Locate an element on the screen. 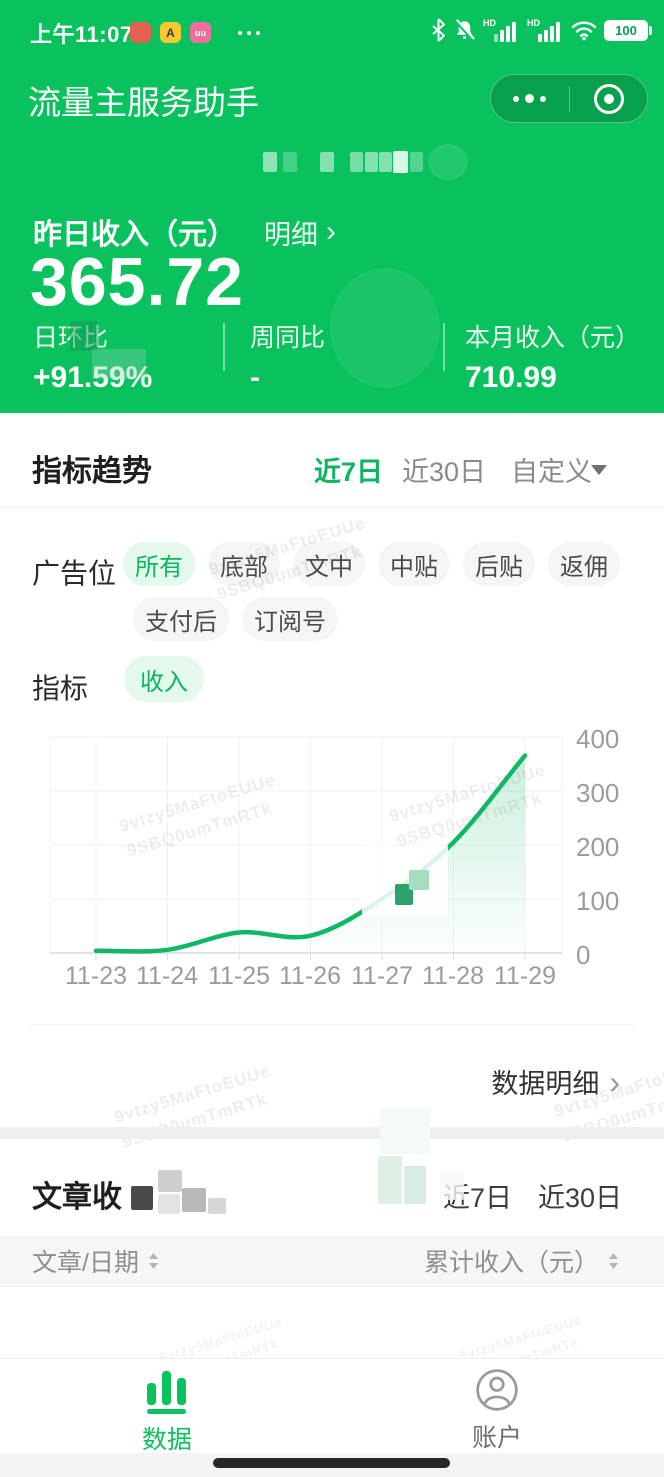  column-label: 文章/日期 is located at coordinates (85, 1263).